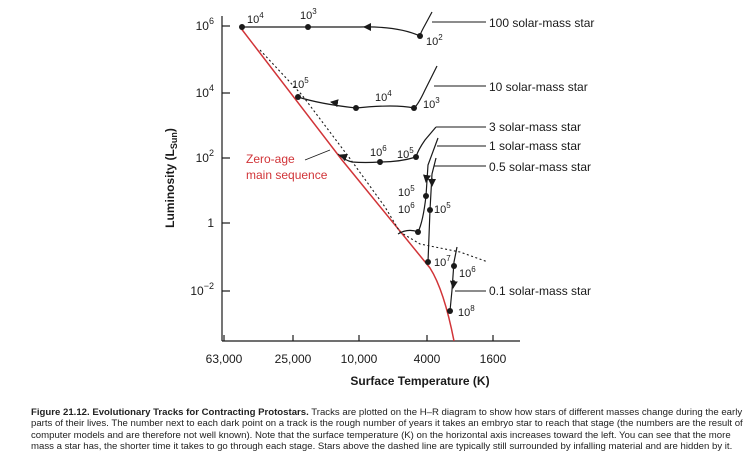 This screenshot has width=756, height=472. I want to click on track-10-msun, so click(367, 87).